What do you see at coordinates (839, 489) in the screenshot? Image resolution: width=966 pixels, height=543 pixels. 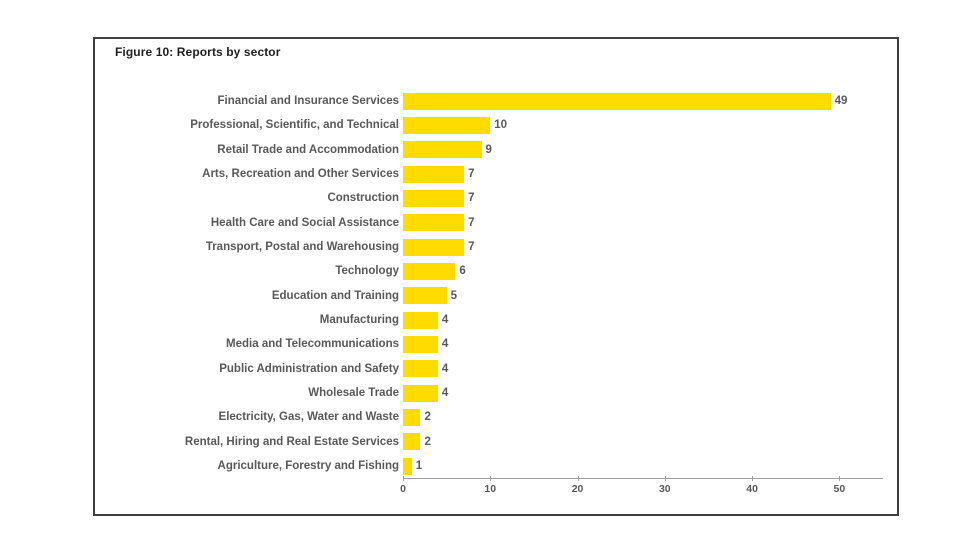 I see `x-axis-tick-label: 50` at bounding box center [839, 489].